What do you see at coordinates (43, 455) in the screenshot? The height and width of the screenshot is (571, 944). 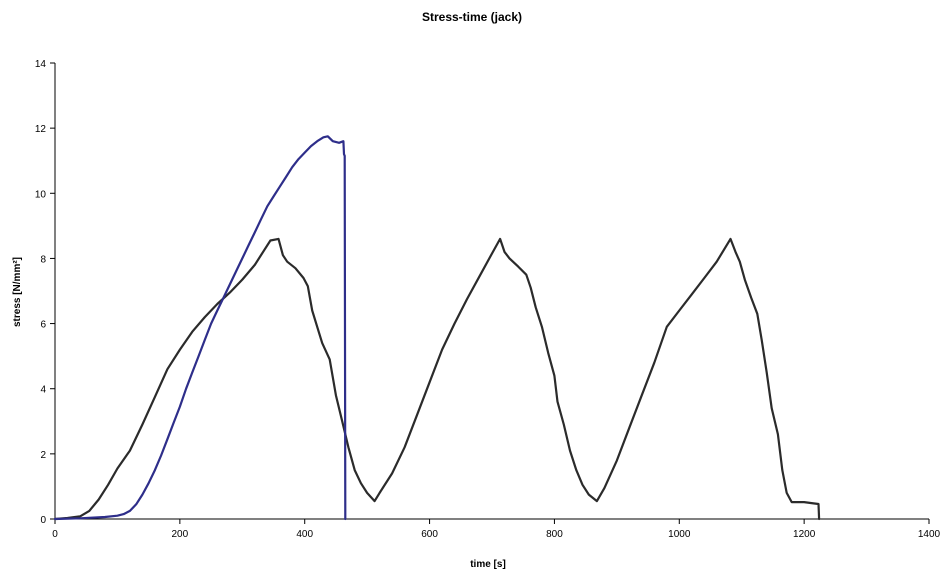 I see `y-tick-label: 2` at bounding box center [43, 455].